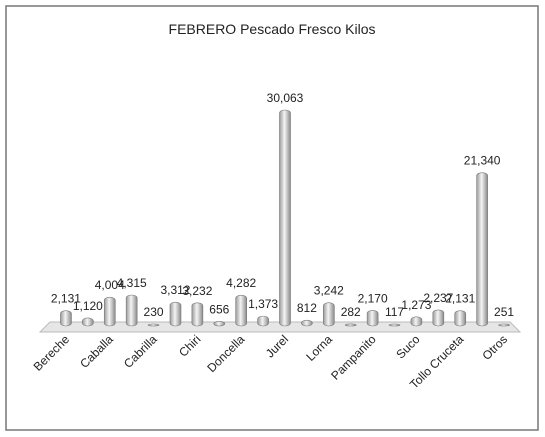 Image resolution: width=545 pixels, height=437 pixels. Describe the element at coordinates (154, 312) in the screenshot. I see `data-label: 230` at that location.